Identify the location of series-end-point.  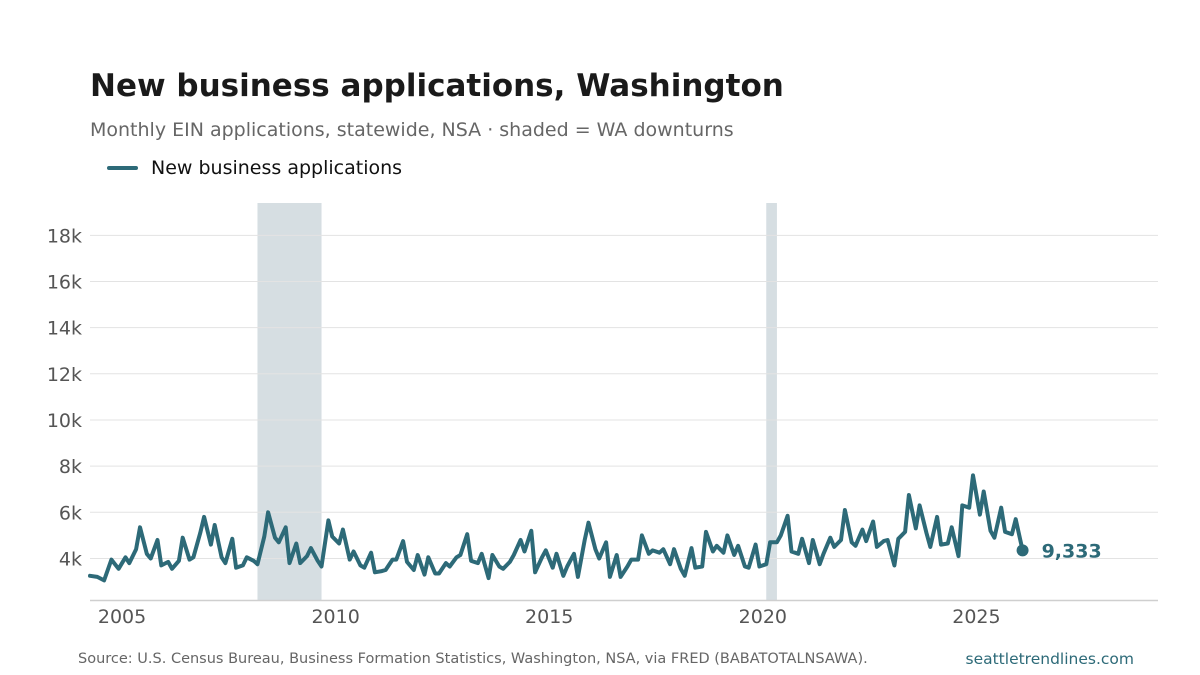
(1022, 550).